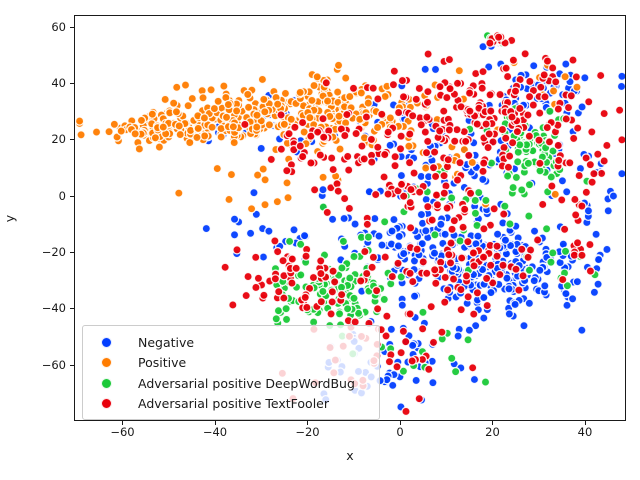 Image resolution: width=640 pixels, height=480 pixels. Describe the element at coordinates (492, 432) in the screenshot. I see `x-tick-label: 20` at that location.